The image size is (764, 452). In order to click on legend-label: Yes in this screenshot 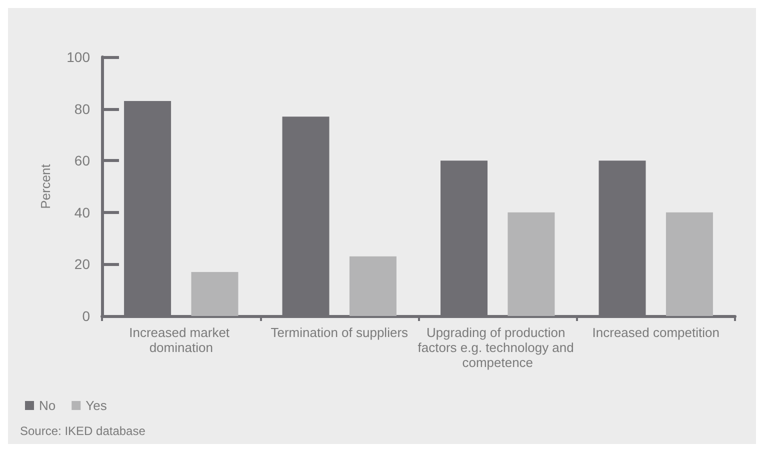, I will do `click(97, 405)`.